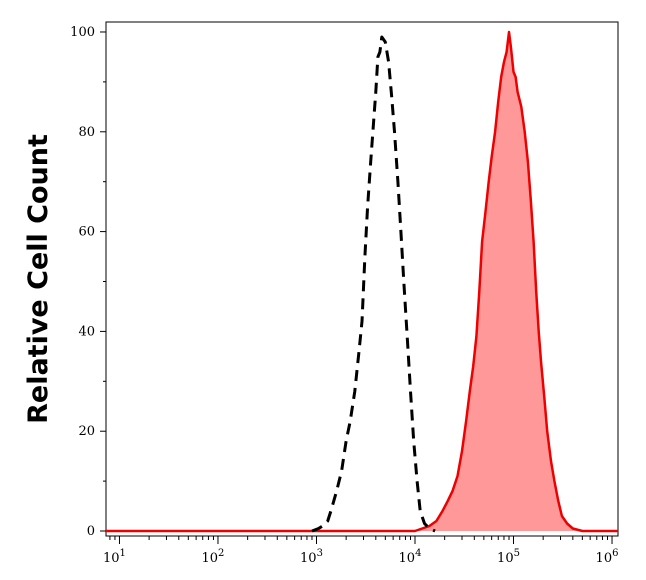 This screenshot has height=580, width=646. What do you see at coordinates (86, 331) in the screenshot?
I see `y-tick-label: 40` at bounding box center [86, 331].